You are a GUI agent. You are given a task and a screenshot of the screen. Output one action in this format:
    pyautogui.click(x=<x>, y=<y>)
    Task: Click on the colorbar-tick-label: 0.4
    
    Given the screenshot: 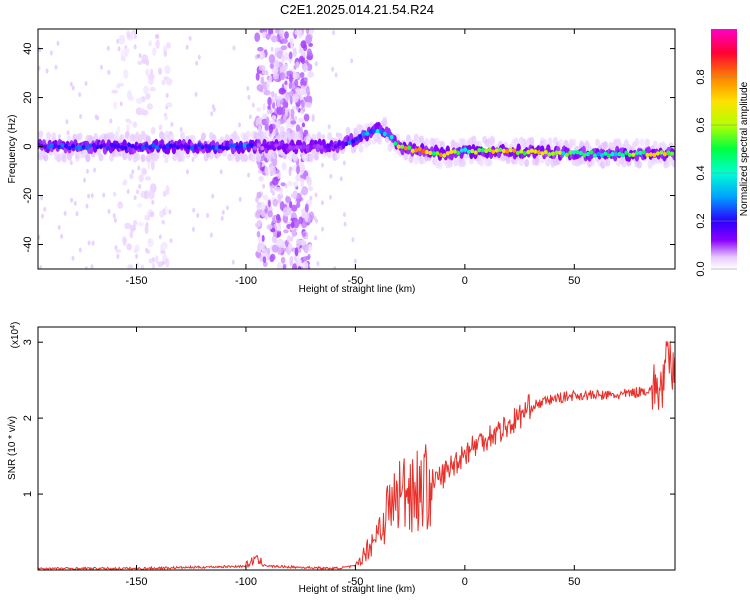 What is the action you would take?
    pyautogui.click(x=701, y=172)
    